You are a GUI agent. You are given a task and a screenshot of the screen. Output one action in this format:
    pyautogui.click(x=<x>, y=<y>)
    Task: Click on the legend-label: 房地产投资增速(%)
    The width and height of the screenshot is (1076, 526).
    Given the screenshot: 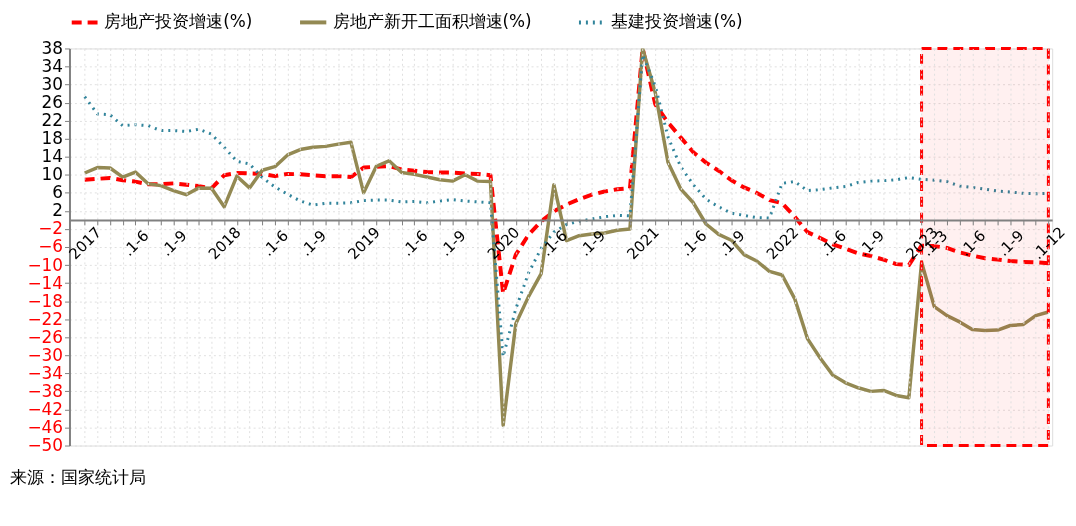 What is the action you would take?
    pyautogui.click(x=178, y=21)
    